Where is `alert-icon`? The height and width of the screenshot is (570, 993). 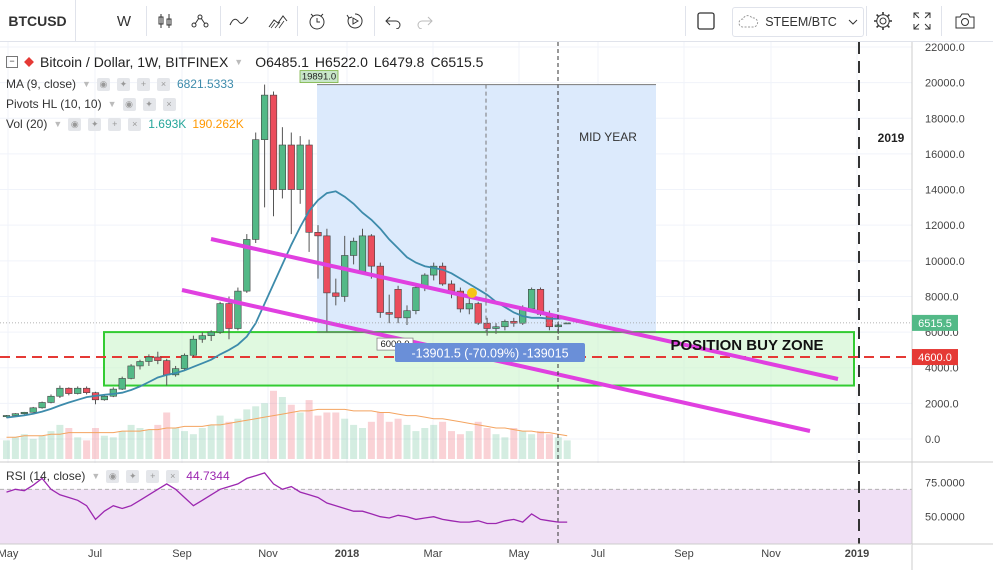 alert-icon is located at coordinates (317, 21).